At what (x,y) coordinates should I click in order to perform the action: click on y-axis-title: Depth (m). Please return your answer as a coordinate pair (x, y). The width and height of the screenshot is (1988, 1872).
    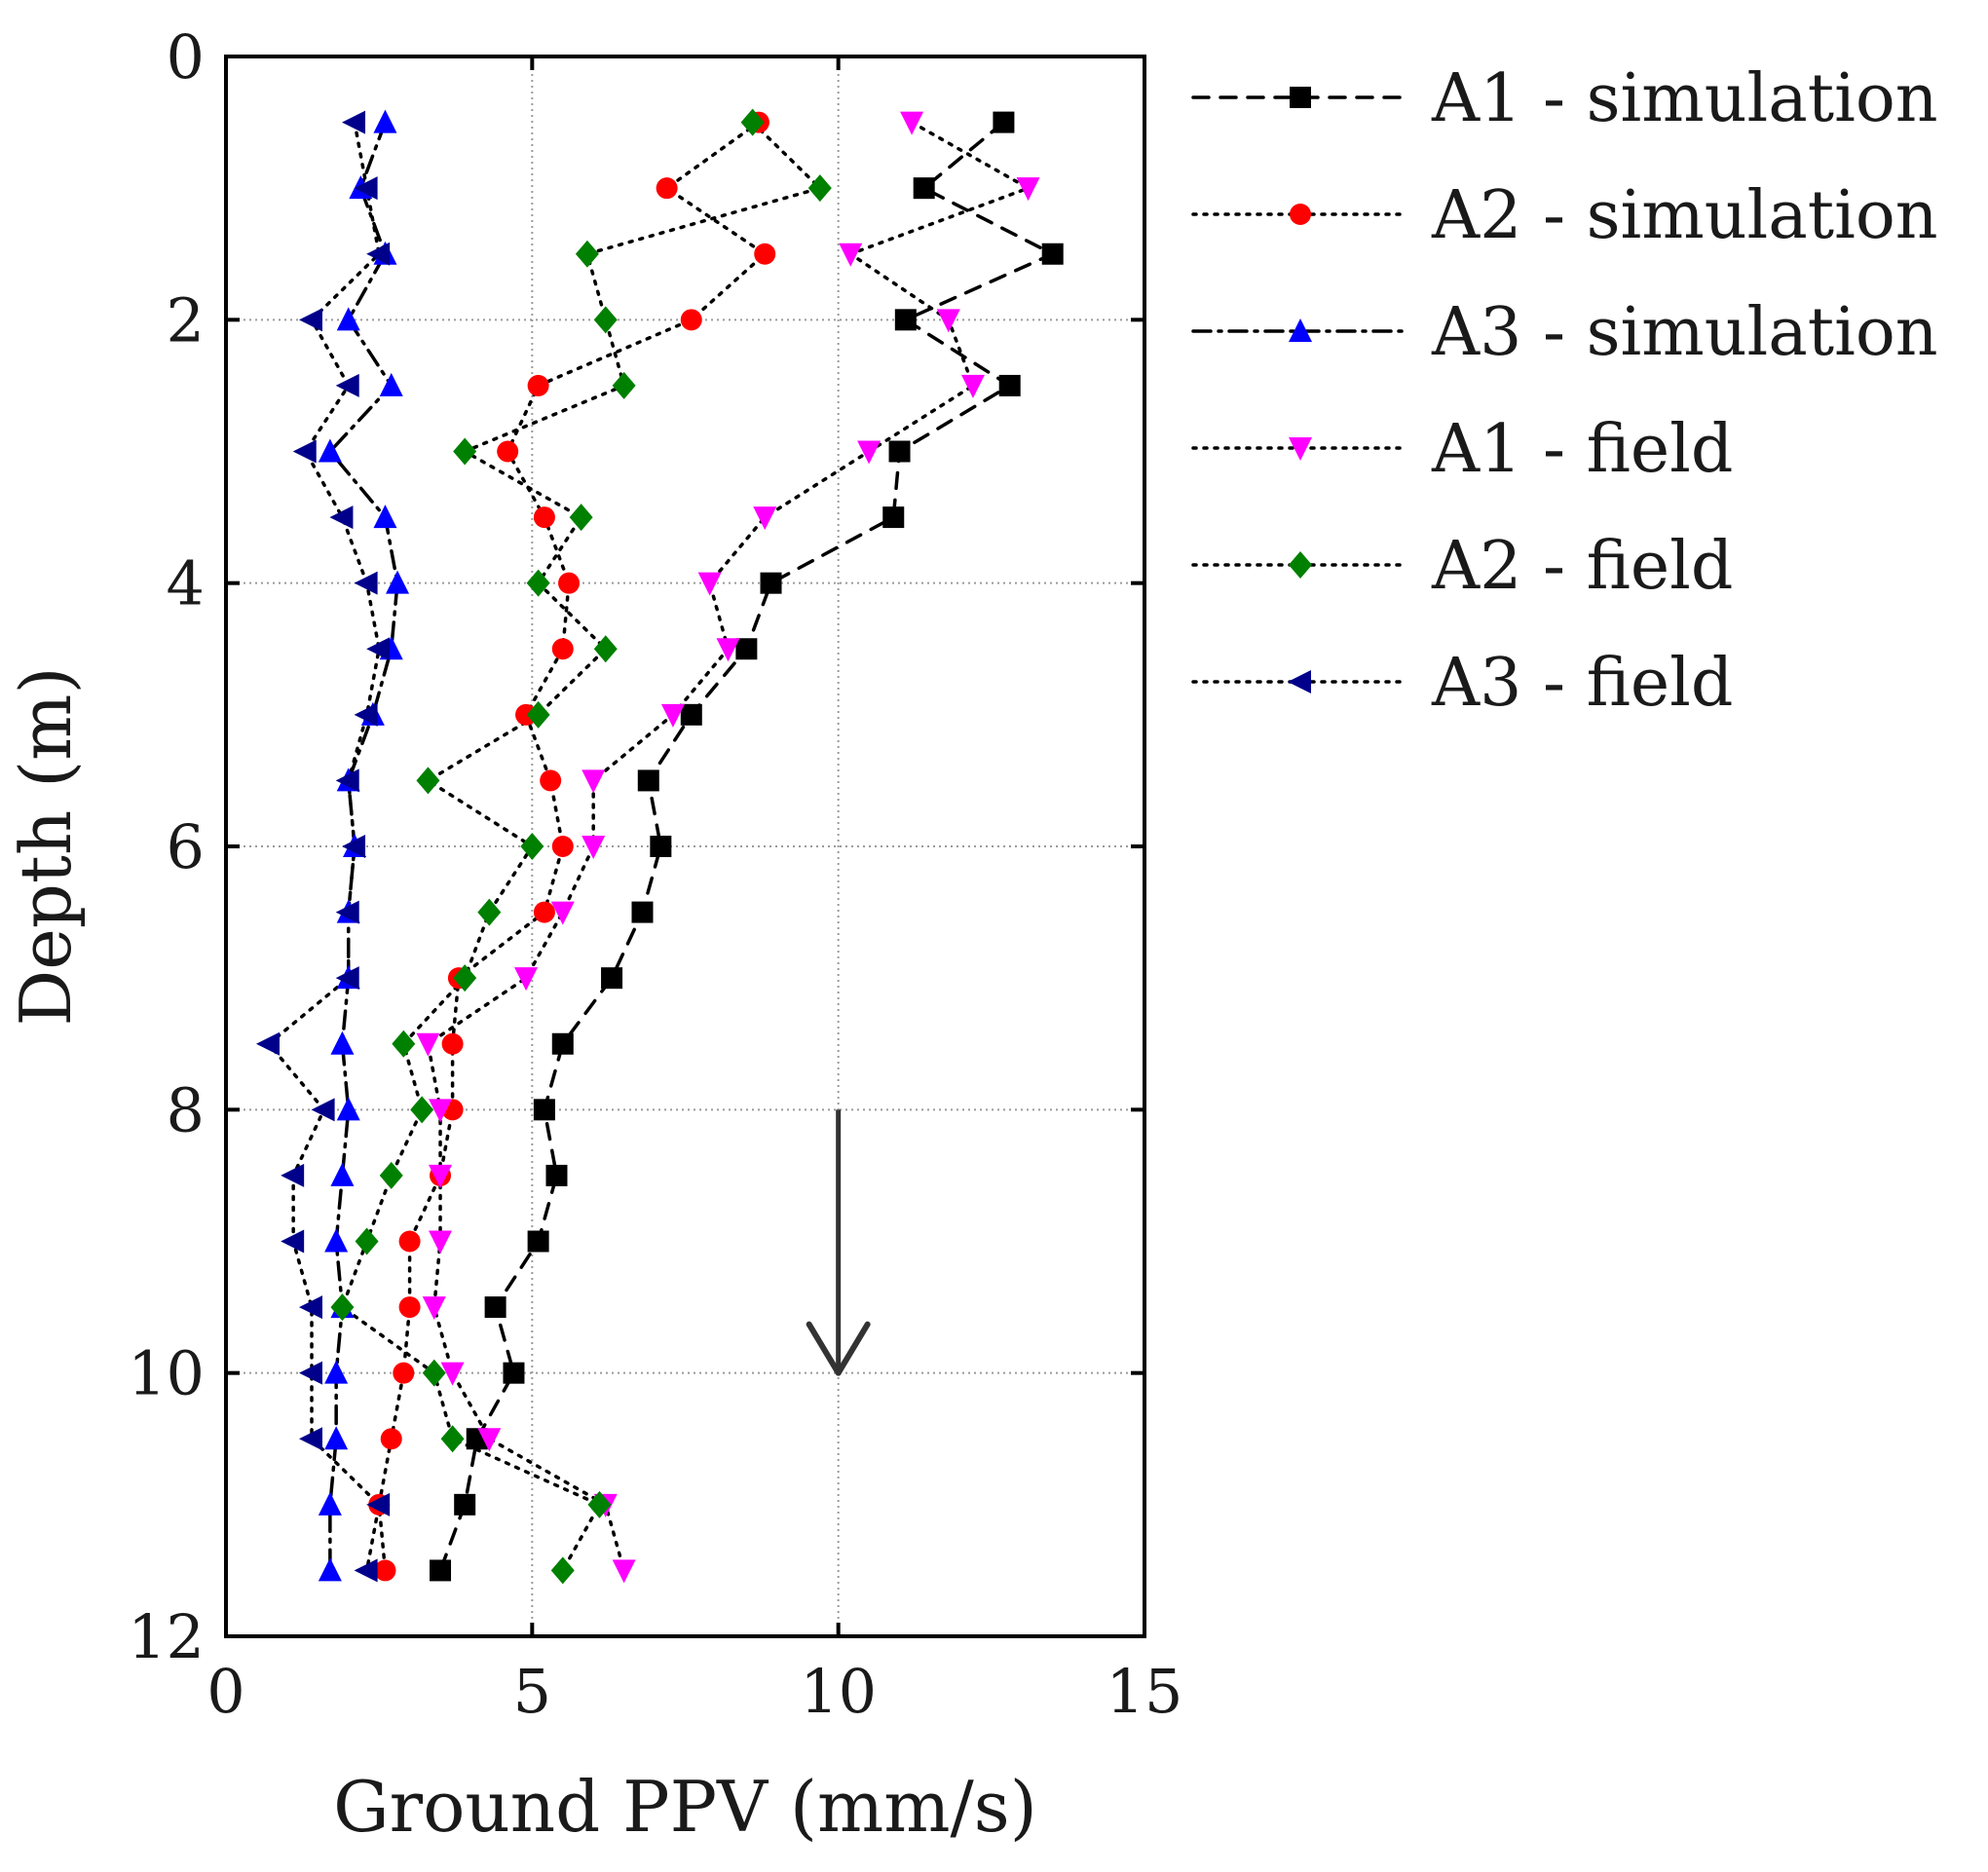
    Looking at the image, I should click on (46, 846).